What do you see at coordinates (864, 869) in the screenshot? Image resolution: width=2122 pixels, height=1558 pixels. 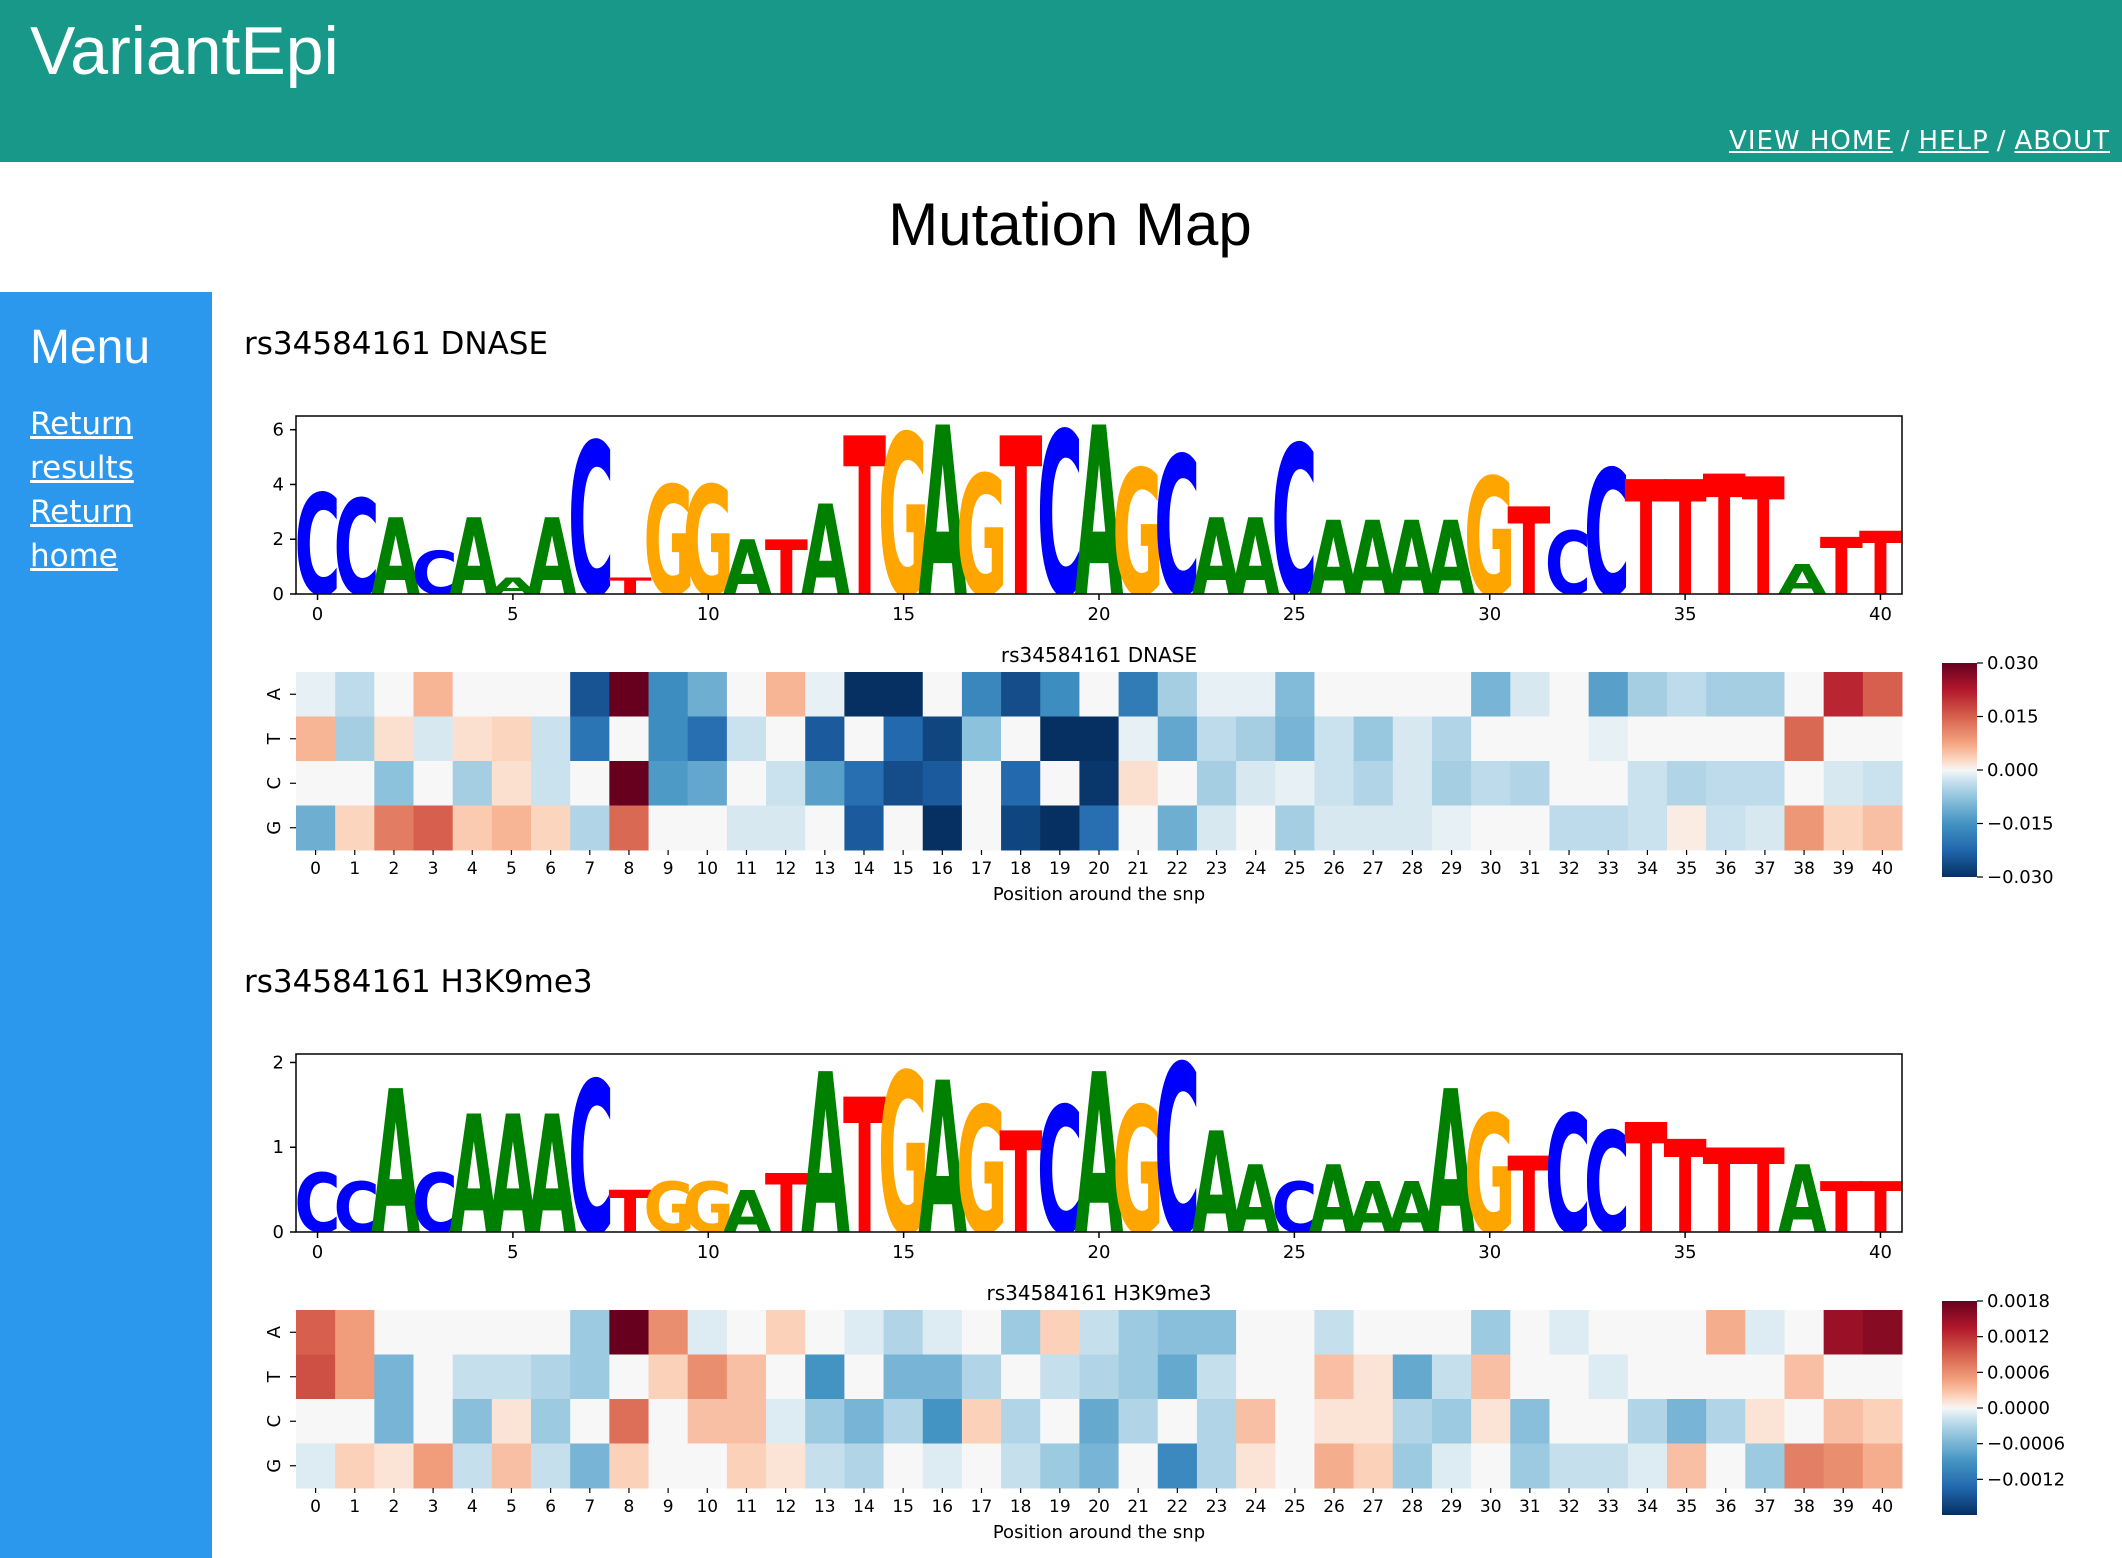 I see `column-label: 14` at bounding box center [864, 869].